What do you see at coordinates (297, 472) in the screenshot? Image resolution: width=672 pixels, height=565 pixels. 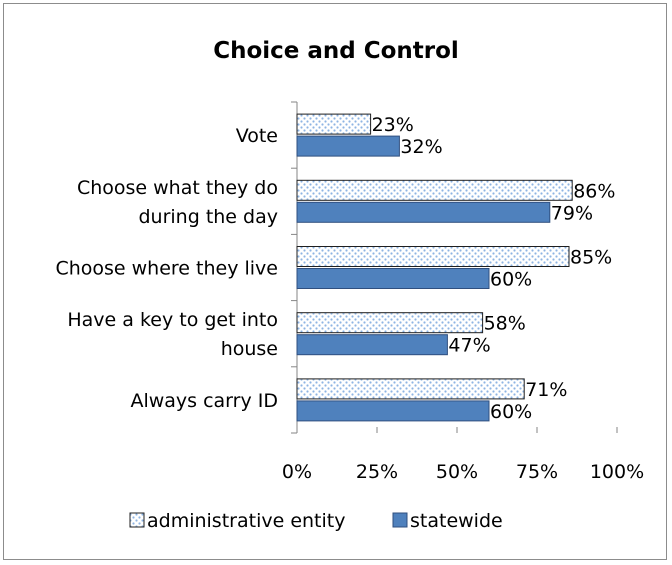 I see `x-tick-label: 0%` at bounding box center [297, 472].